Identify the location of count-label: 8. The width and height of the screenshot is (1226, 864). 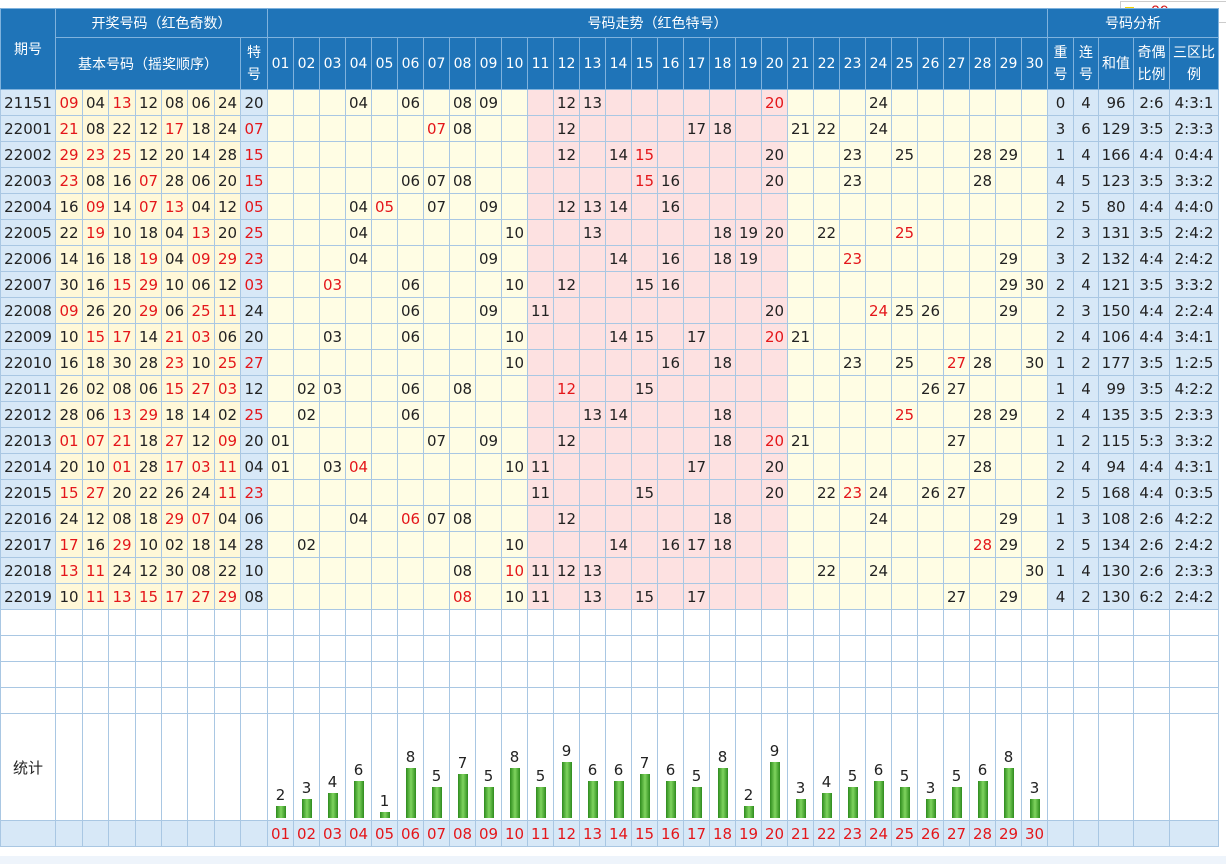
(722, 757).